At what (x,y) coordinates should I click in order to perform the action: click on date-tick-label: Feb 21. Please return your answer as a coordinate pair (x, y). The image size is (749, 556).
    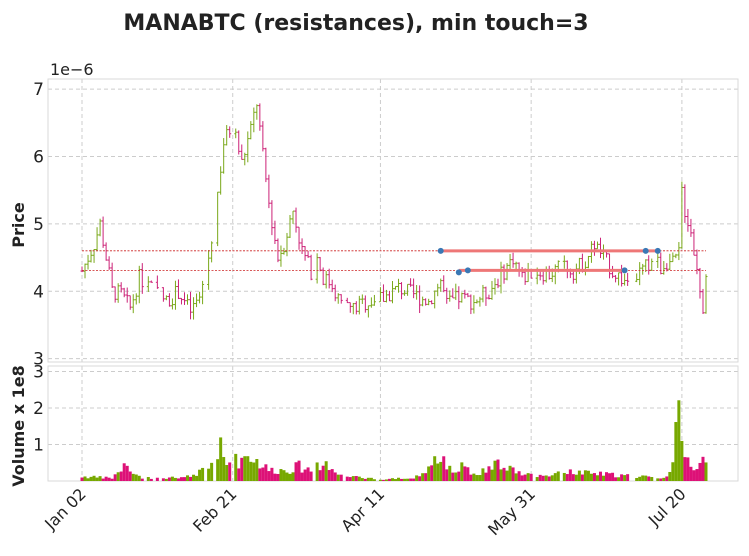
    Looking at the image, I should click on (214, 509).